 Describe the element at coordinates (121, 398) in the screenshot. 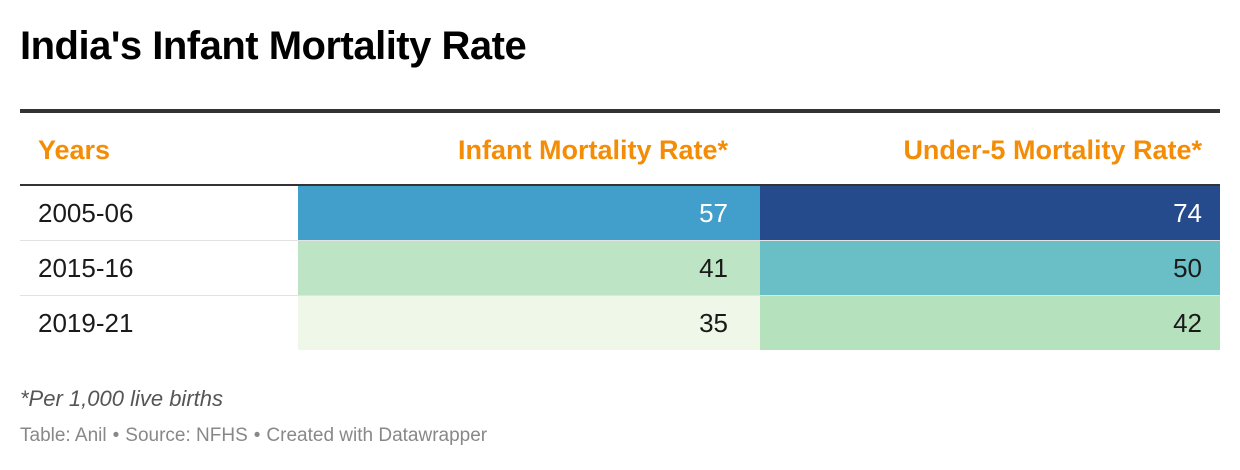

I see `footnote: *Per 1,000 live births` at that location.